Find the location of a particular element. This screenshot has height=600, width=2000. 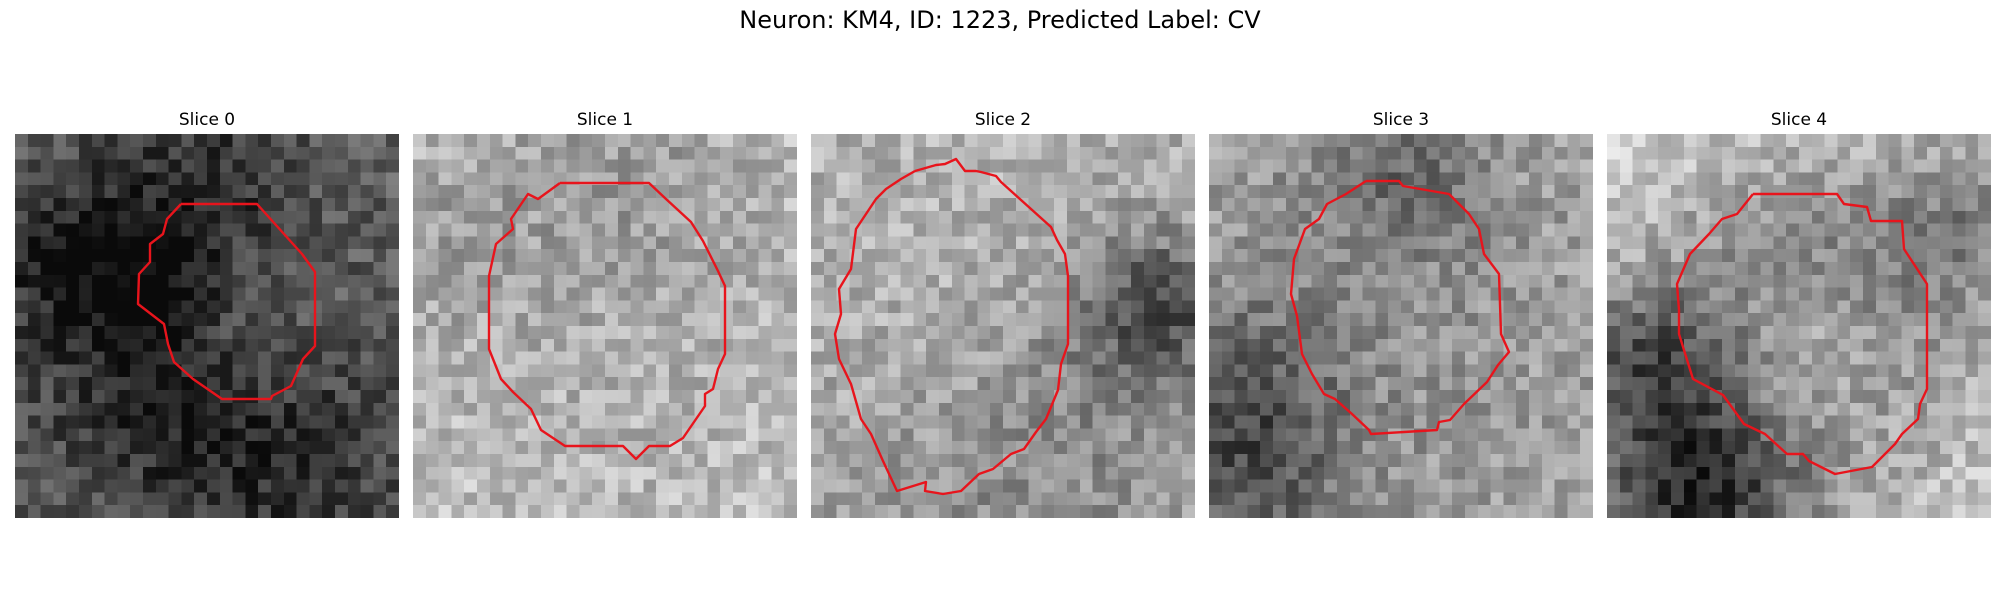

slice-title: Slice 3 is located at coordinates (1401, 120).